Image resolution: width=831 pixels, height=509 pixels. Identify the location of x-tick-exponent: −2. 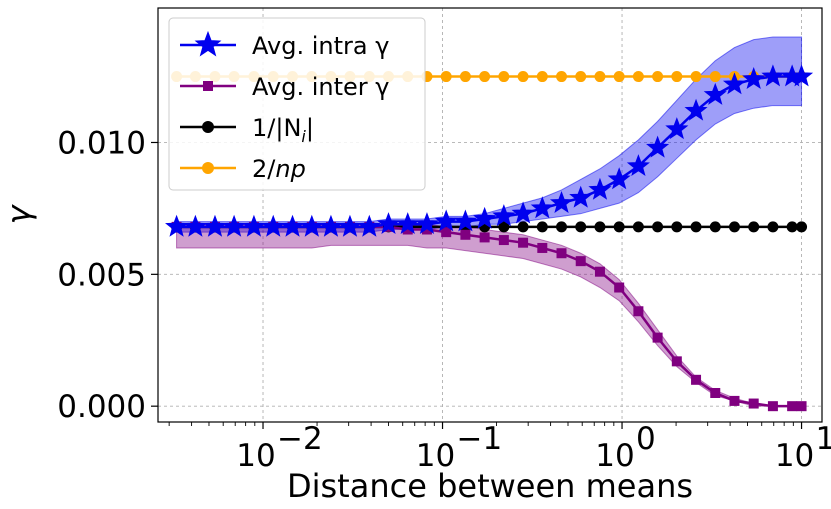
(300, 439).